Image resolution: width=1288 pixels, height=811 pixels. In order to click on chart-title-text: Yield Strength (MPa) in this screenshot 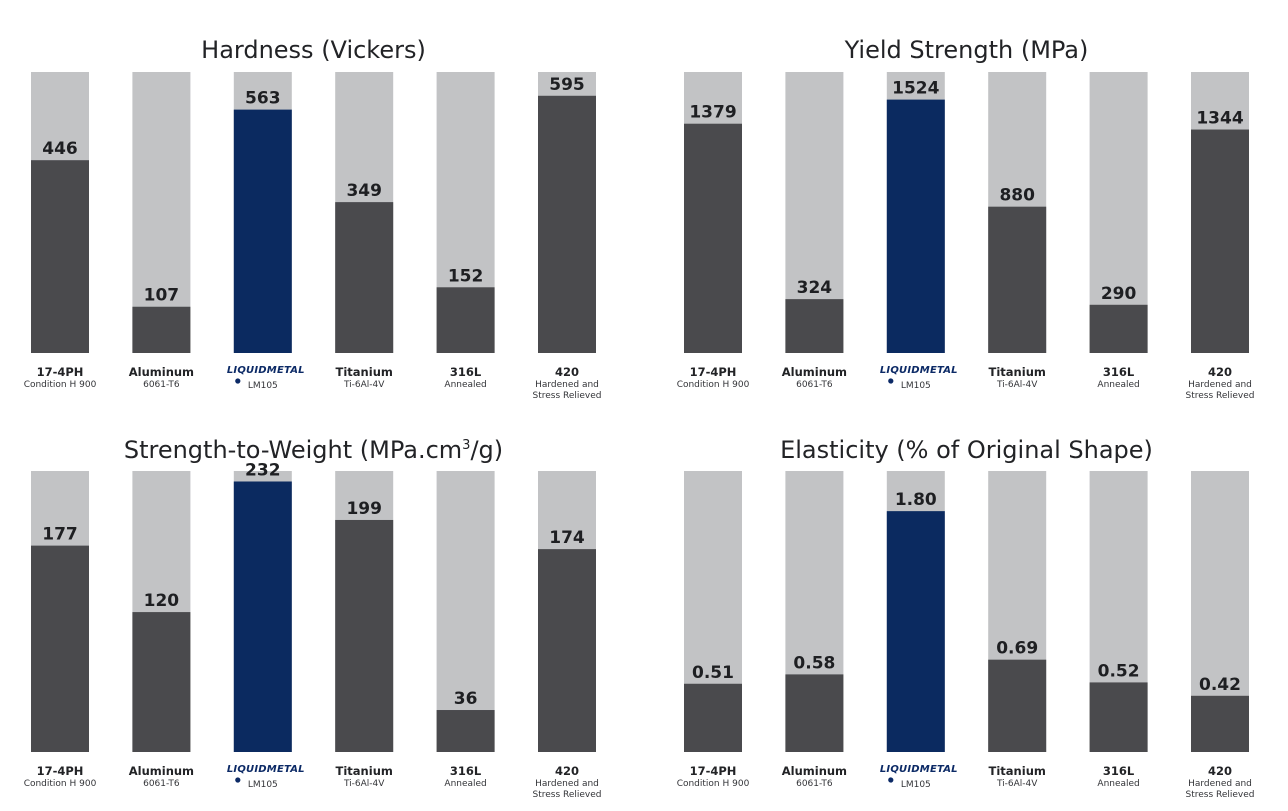, I will do `click(966, 50)`.